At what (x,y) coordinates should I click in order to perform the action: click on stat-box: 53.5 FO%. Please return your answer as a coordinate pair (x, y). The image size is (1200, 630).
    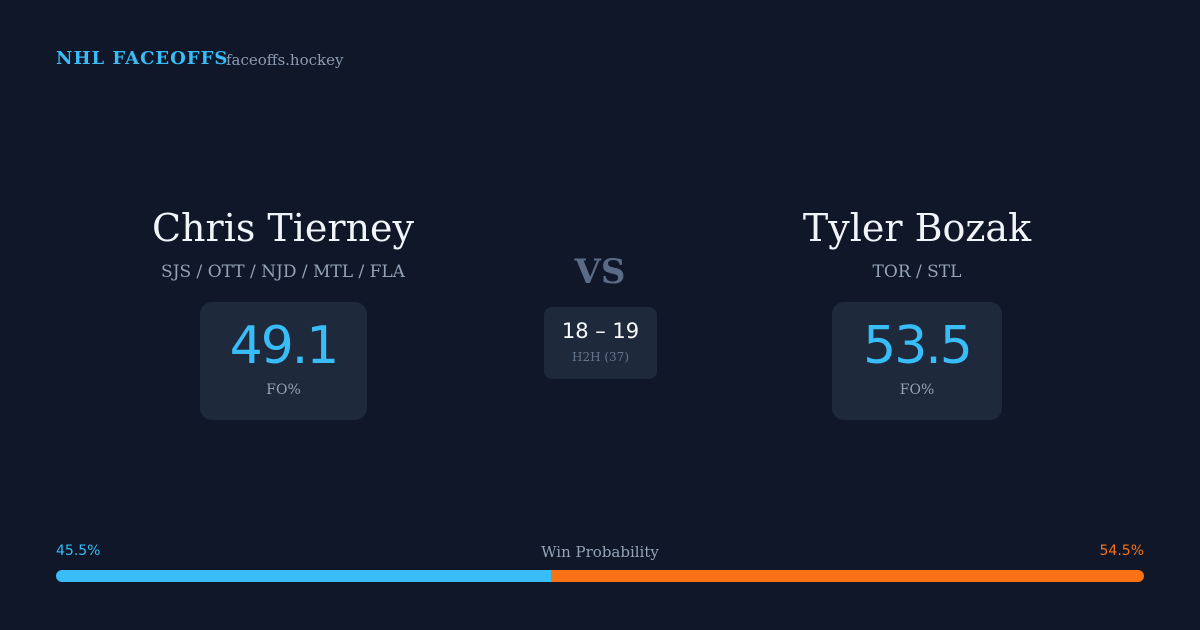
    Looking at the image, I should click on (917, 361).